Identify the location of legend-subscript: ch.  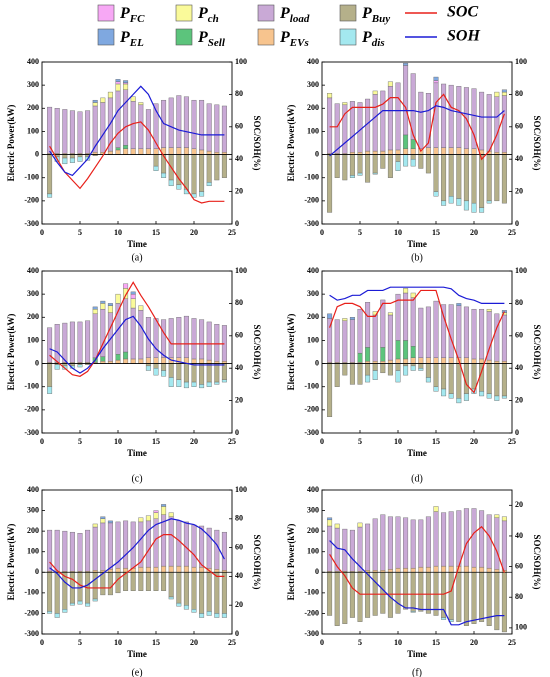
(213, 19).